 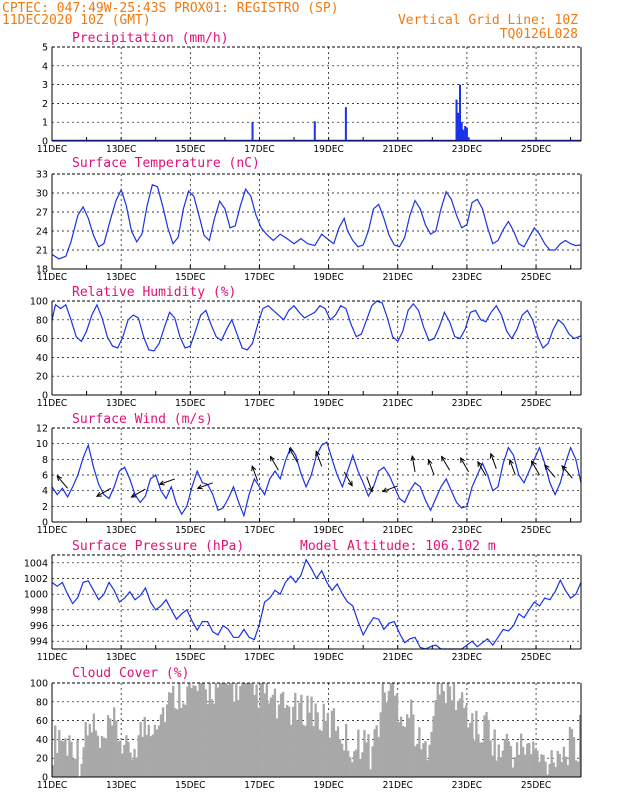 I want to click on temp-ytick-label: 33, so click(x=42, y=175).